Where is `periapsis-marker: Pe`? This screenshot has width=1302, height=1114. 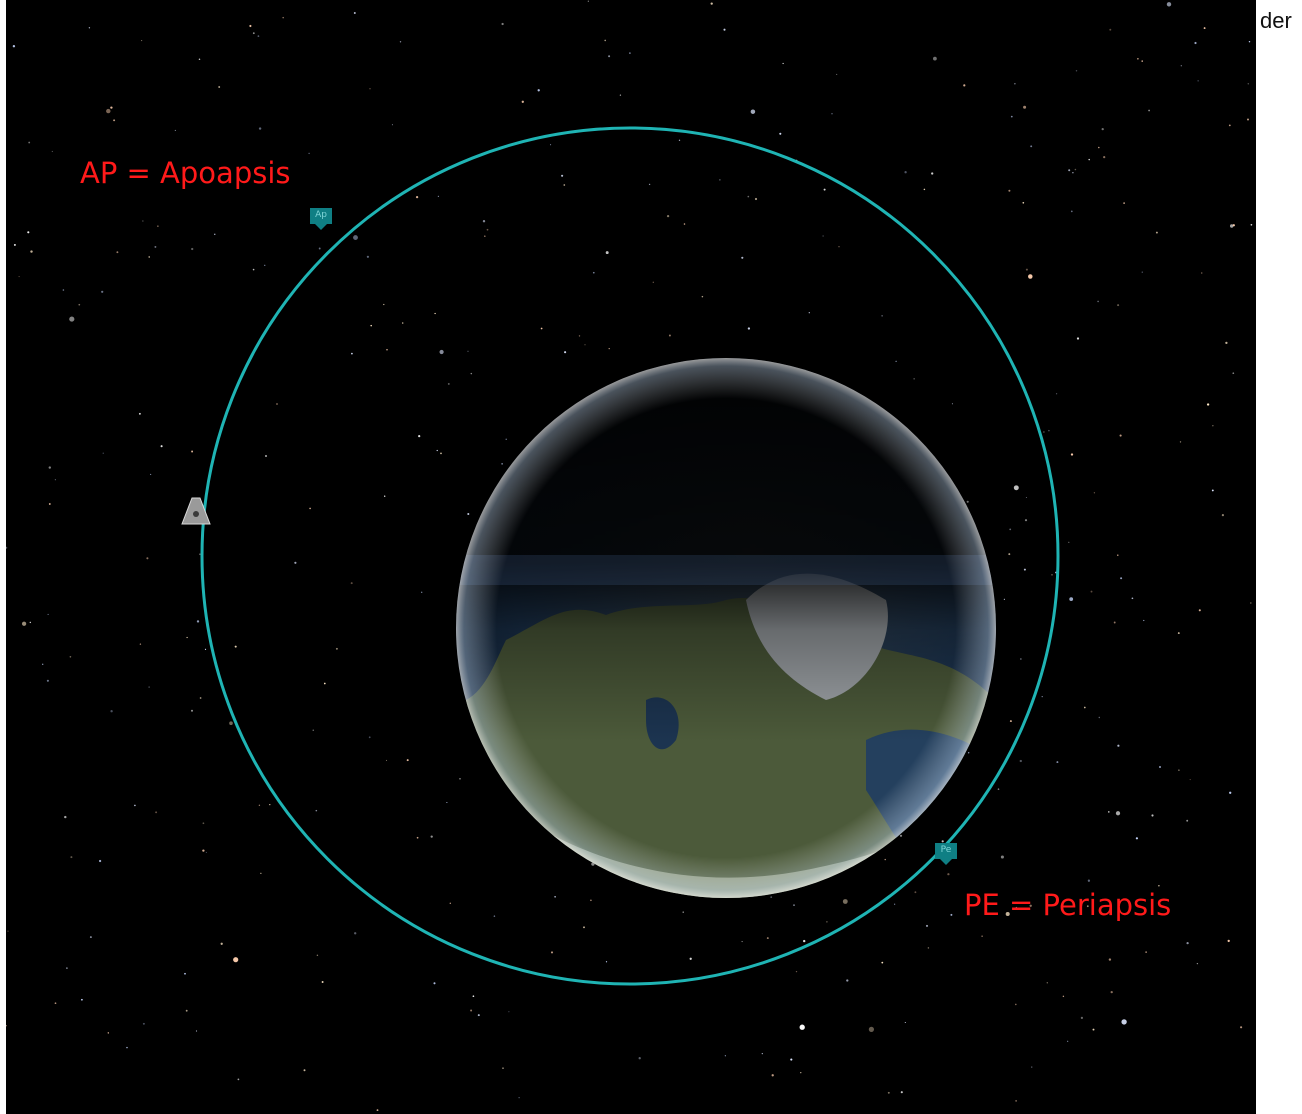 periapsis-marker: Pe is located at coordinates (946, 854).